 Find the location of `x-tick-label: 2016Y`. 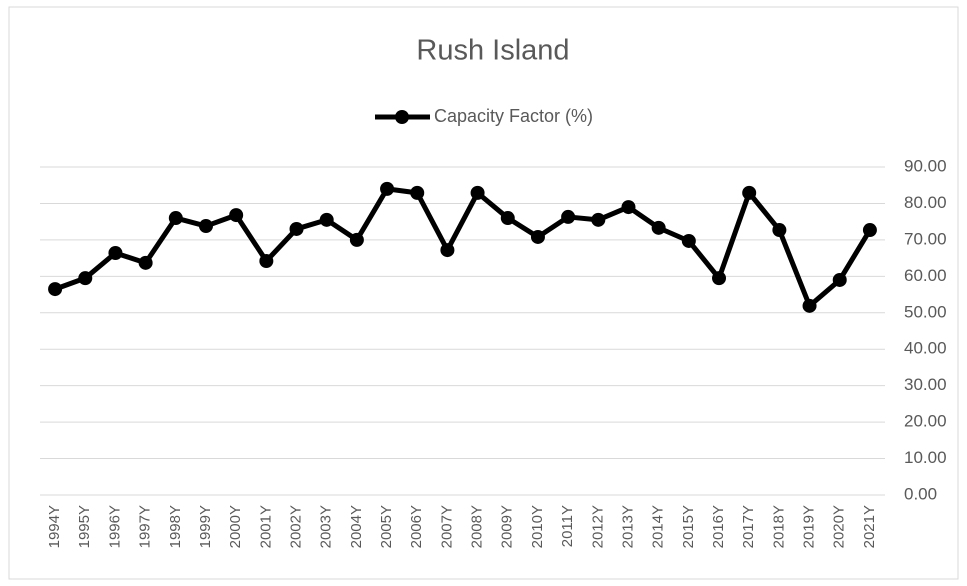

x-tick-label: 2016Y is located at coordinates (718, 526).